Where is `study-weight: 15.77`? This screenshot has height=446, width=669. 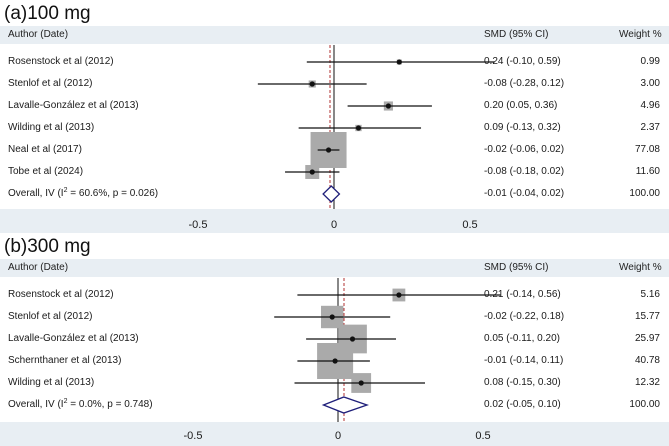
study-weight: 15.77 is located at coordinates (647, 316).